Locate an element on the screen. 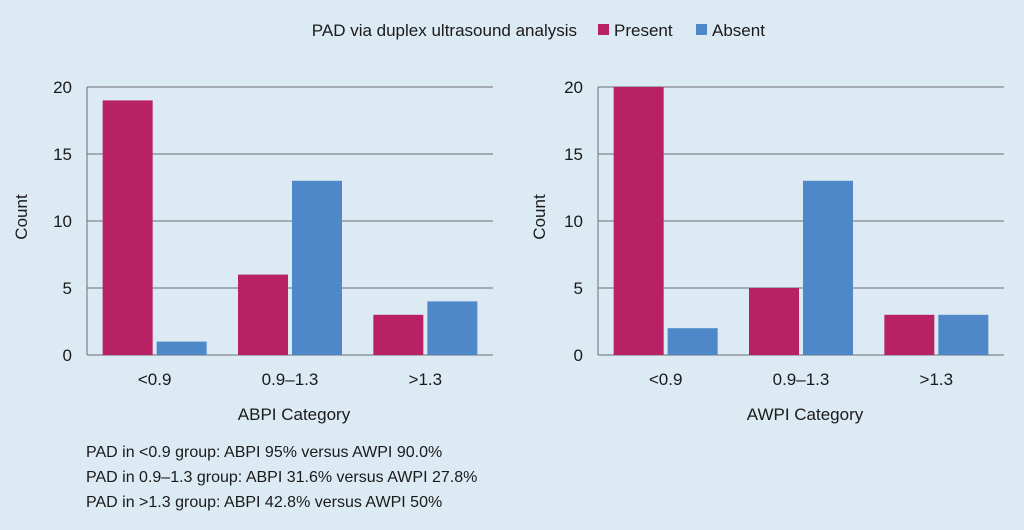 The image size is (1024, 530). abpi-y-tick-15: 15 is located at coordinates (62, 154).